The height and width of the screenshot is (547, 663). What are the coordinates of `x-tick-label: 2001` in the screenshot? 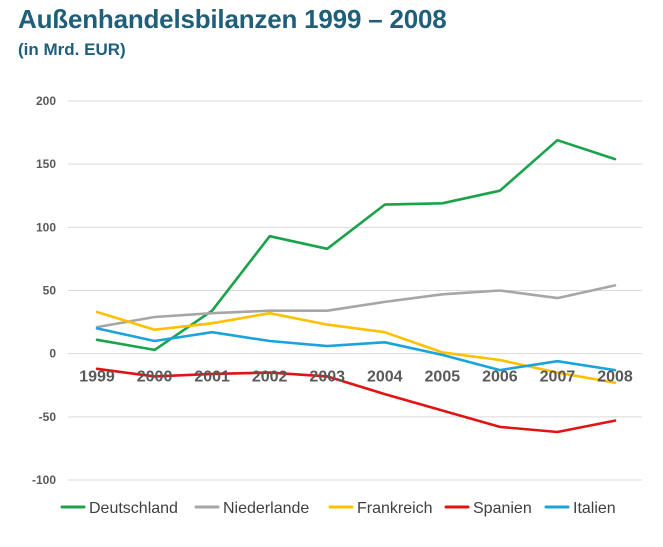 It's located at (212, 377).